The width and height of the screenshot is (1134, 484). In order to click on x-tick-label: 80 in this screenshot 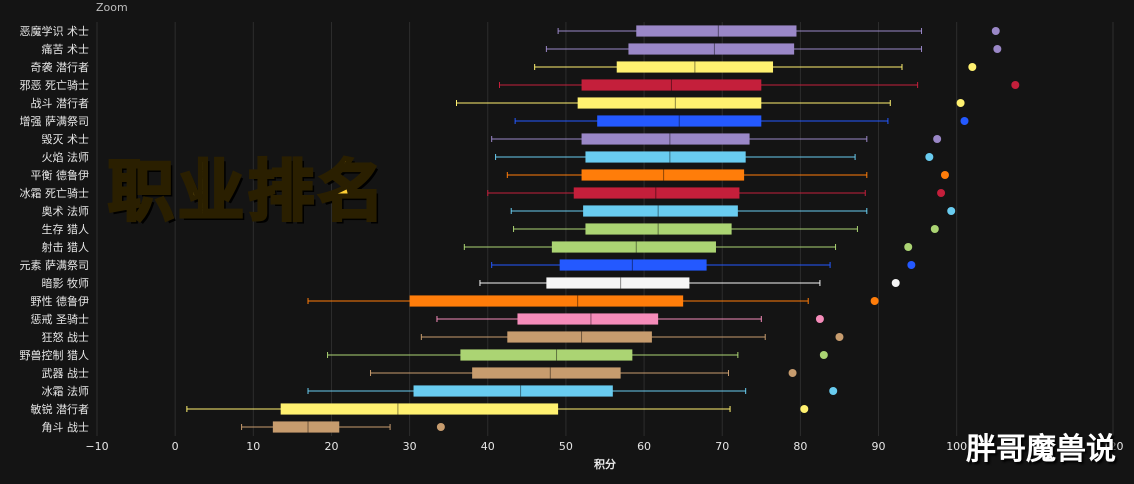, I will do `click(800, 446)`.